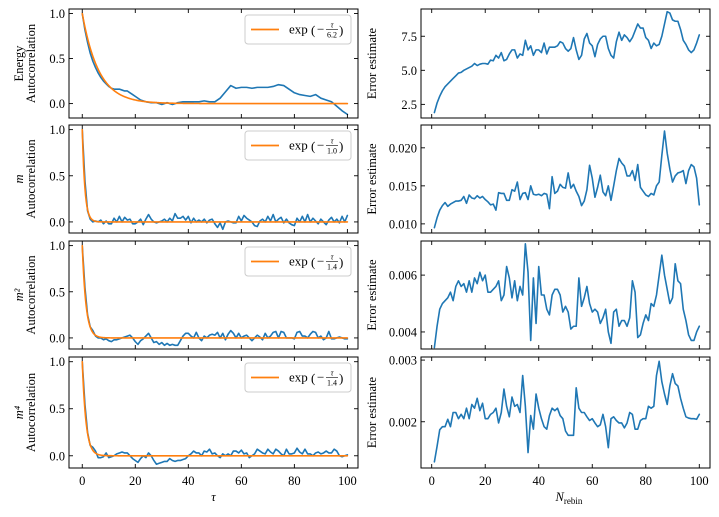 The height and width of the screenshot is (517, 719). I want to click on y-tick-label: 0.020, so click(403, 148).